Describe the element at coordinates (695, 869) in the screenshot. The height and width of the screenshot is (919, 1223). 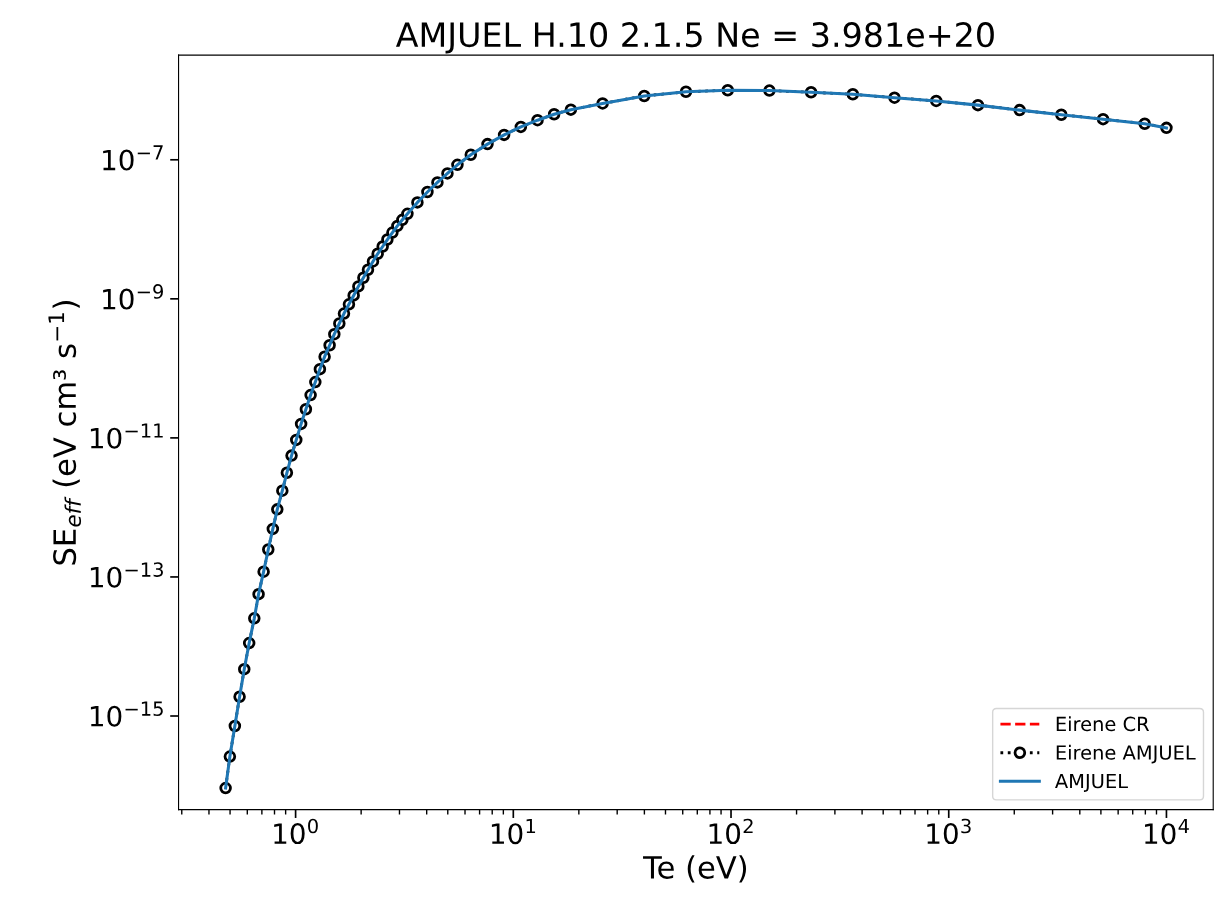
I see `x-axis-title: Te (eV)` at that location.